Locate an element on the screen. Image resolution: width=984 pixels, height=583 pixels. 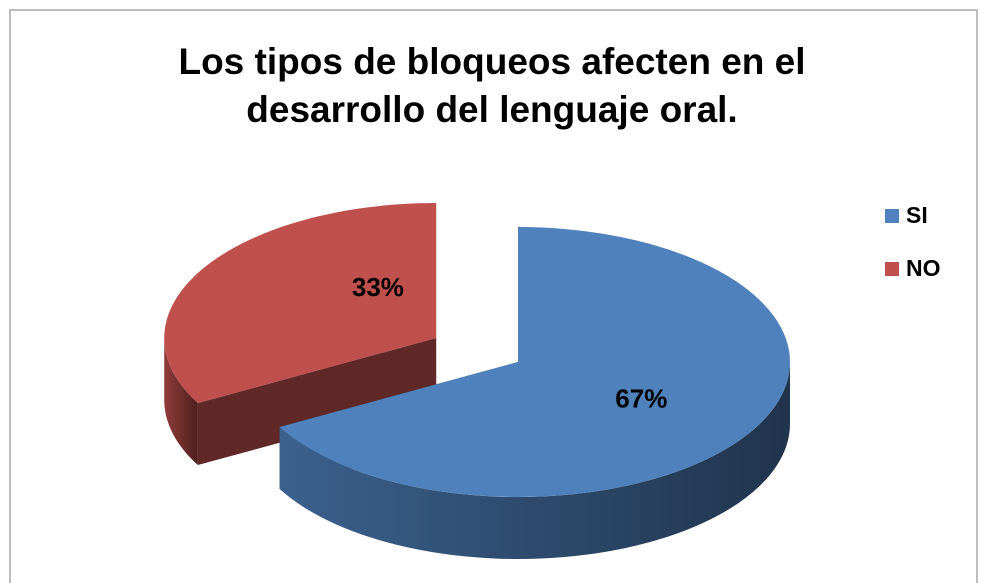
data-label: 67% is located at coordinates (641, 399).